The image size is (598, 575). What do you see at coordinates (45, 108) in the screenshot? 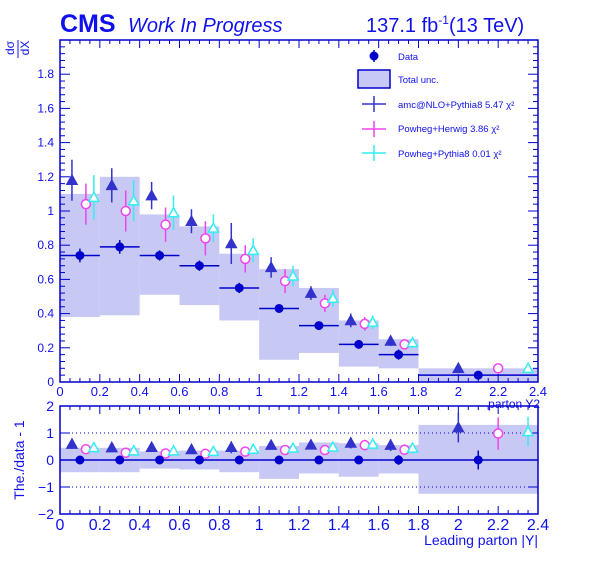
I see `y-tick-label: 1.6` at bounding box center [45, 108].